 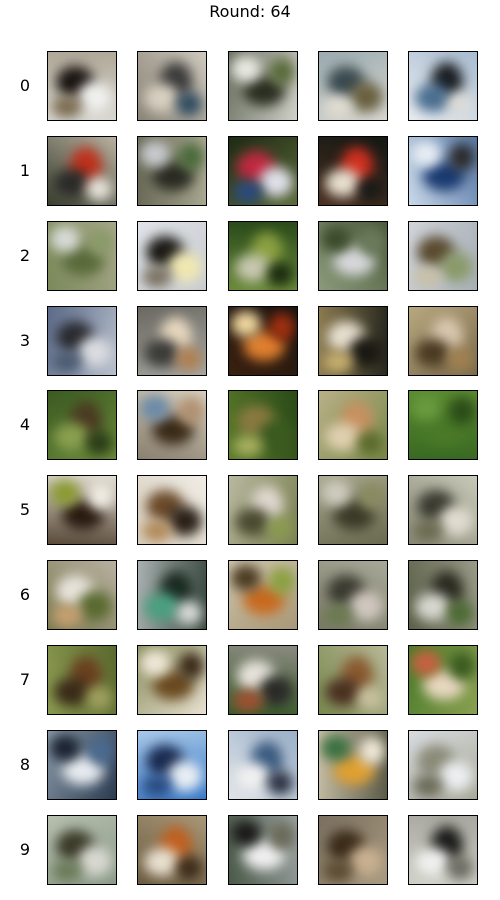 I want to click on row-label: 8, so click(x=25, y=764).